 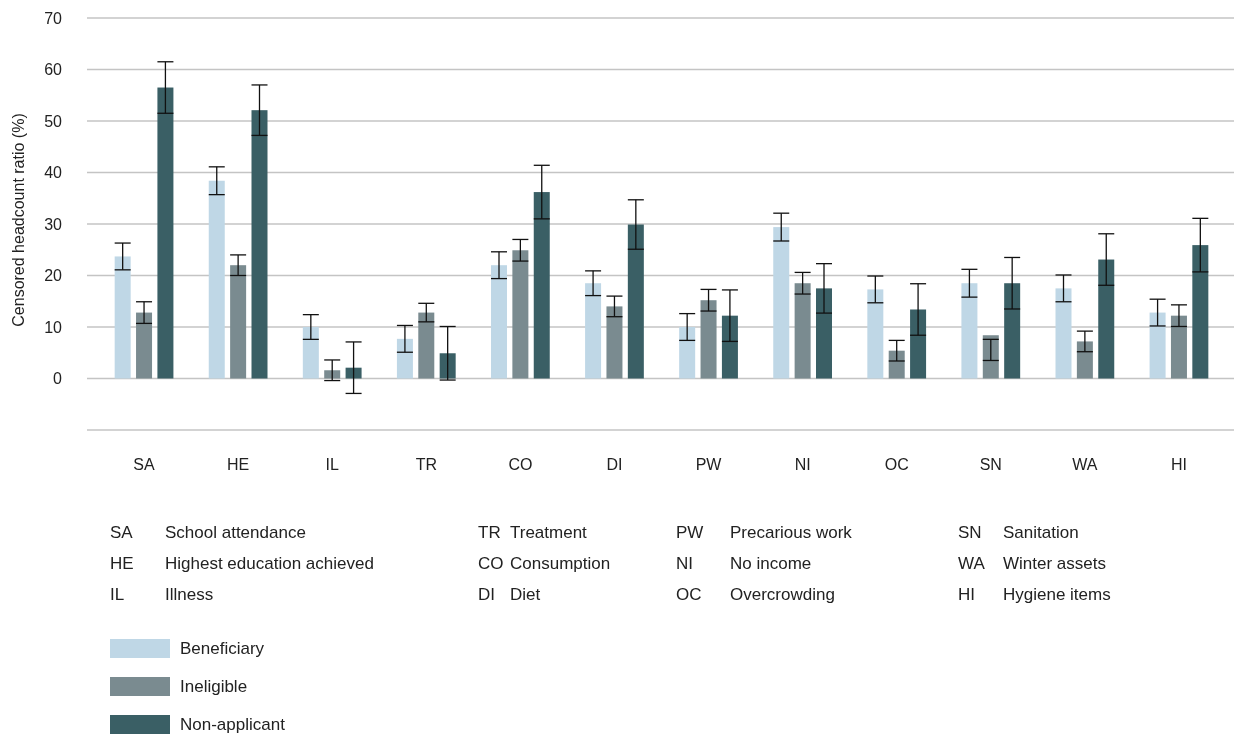 What do you see at coordinates (1034, 594) in the screenshot?
I see `text: HI Hygiene items` at bounding box center [1034, 594].